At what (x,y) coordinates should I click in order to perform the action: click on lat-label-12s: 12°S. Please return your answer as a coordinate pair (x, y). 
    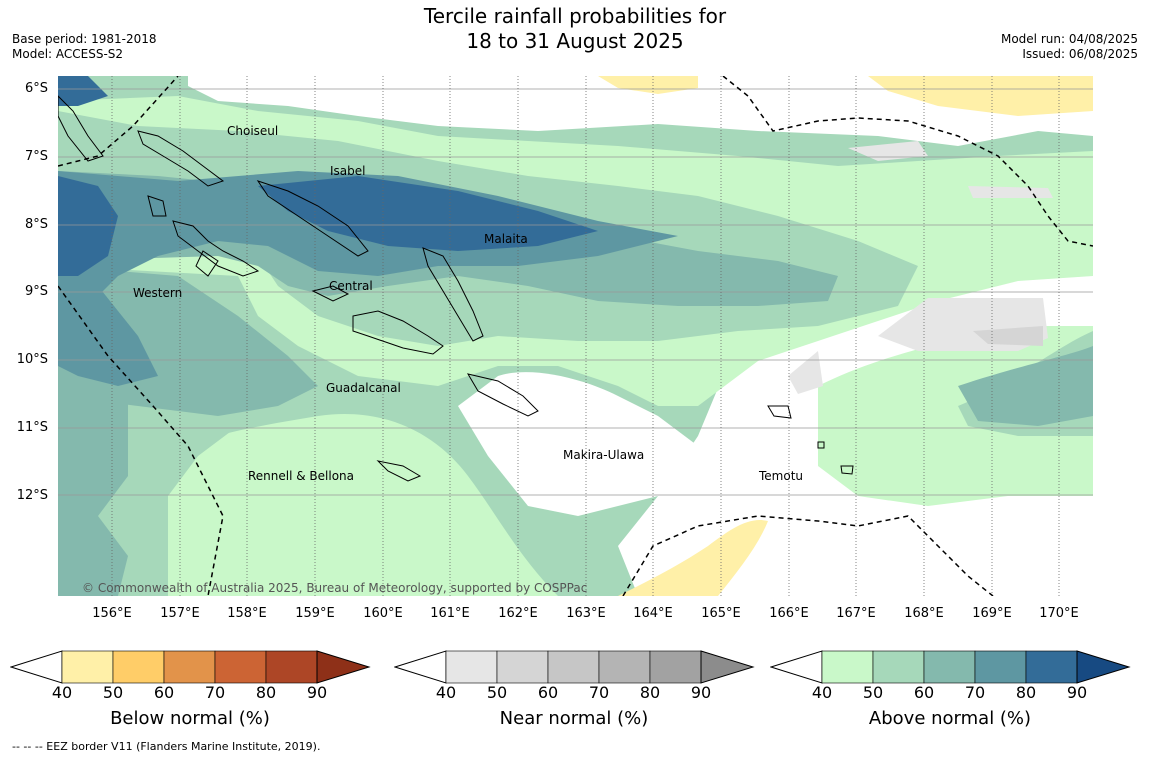
    Looking at the image, I should click on (32, 495).